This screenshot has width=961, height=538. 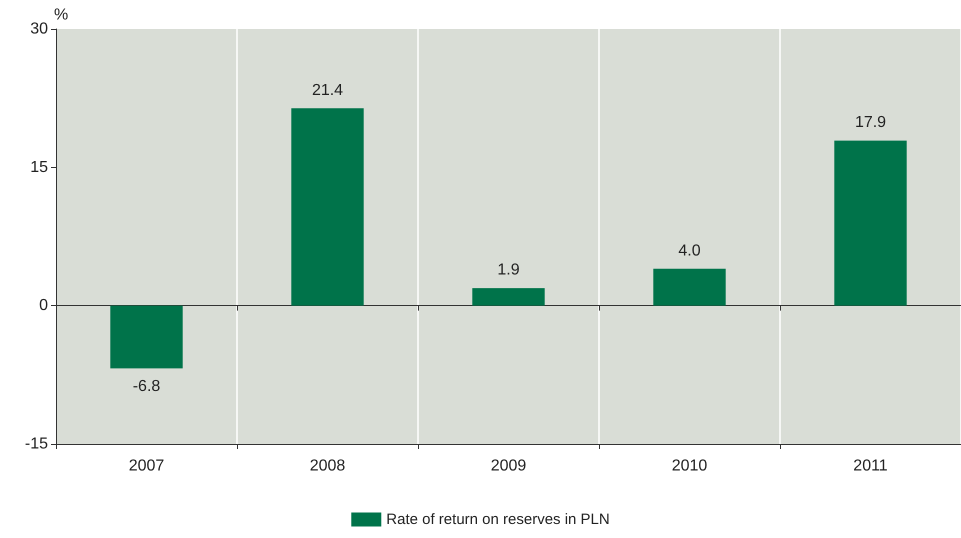 What do you see at coordinates (146, 386) in the screenshot?
I see `data-label: -6.8` at bounding box center [146, 386].